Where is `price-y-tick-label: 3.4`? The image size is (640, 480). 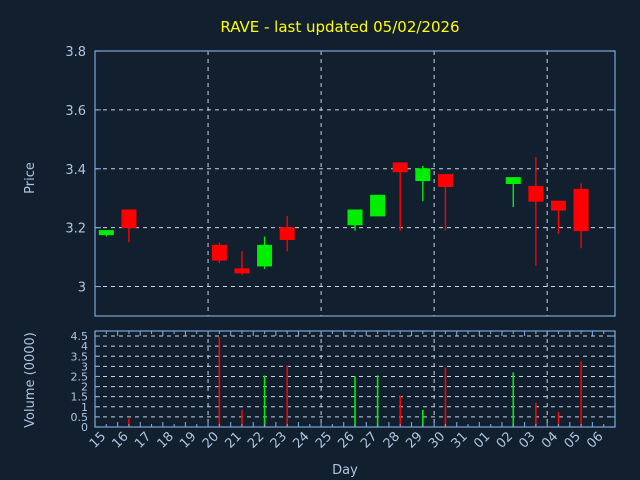 price-y-tick-label: 3.4 is located at coordinates (75, 170).